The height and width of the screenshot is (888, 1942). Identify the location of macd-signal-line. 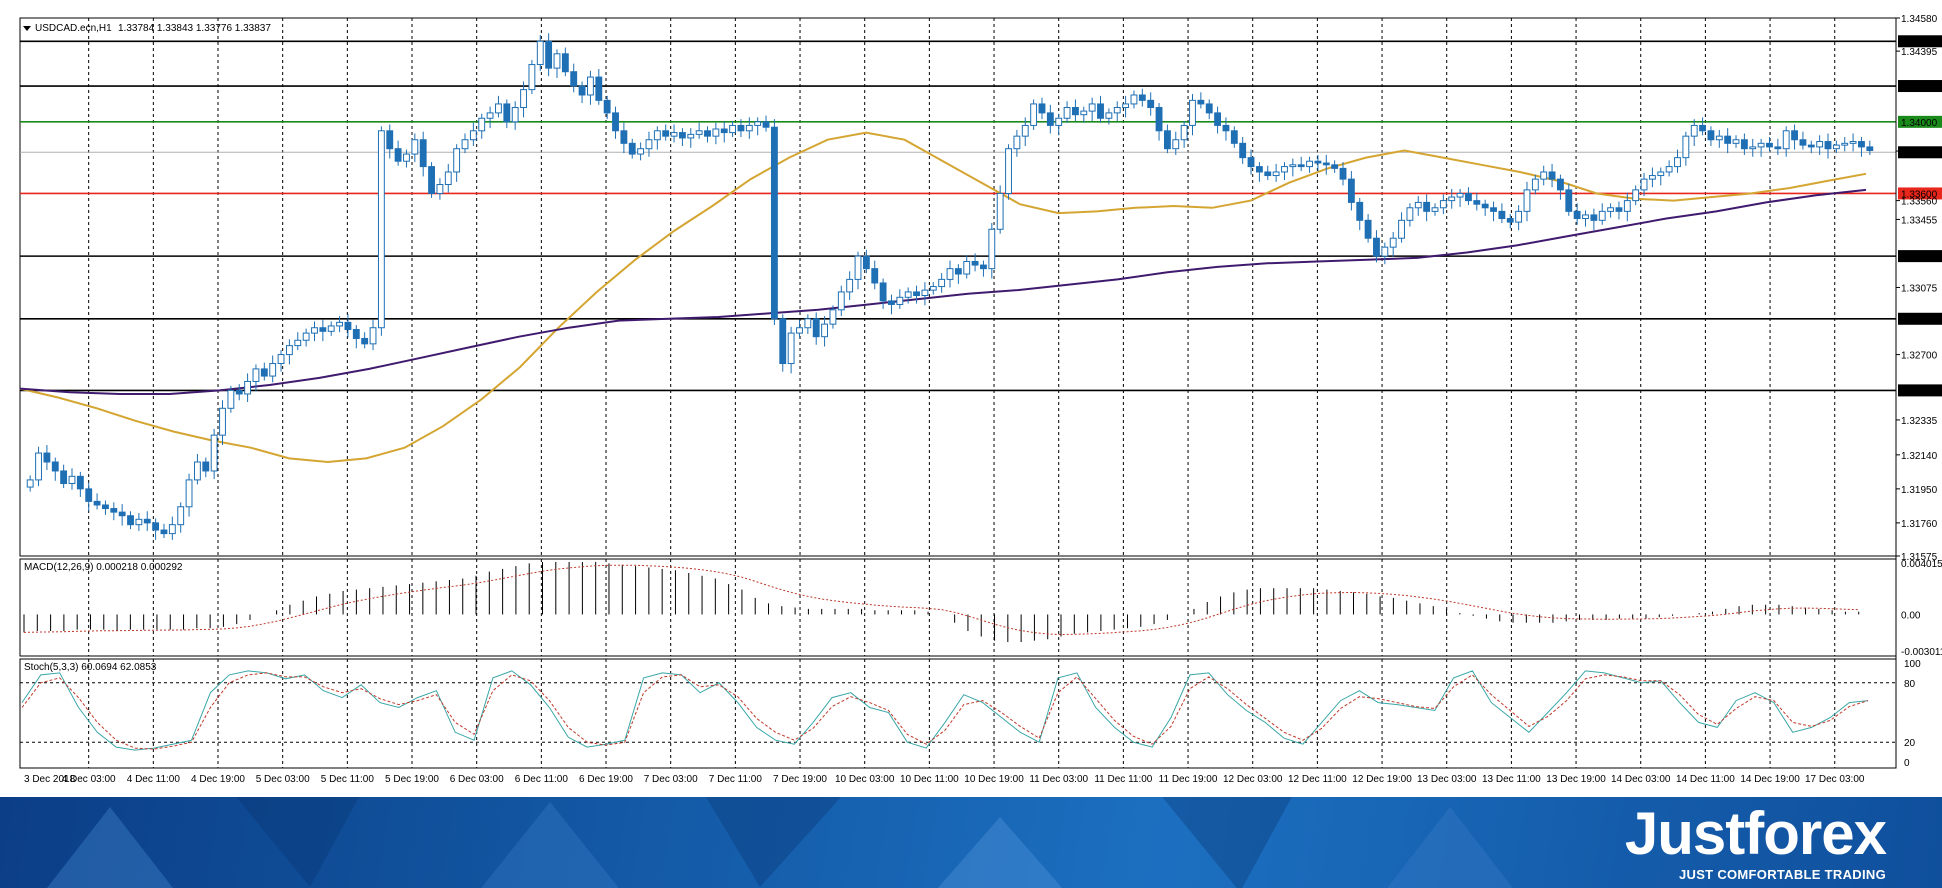
(941, 600).